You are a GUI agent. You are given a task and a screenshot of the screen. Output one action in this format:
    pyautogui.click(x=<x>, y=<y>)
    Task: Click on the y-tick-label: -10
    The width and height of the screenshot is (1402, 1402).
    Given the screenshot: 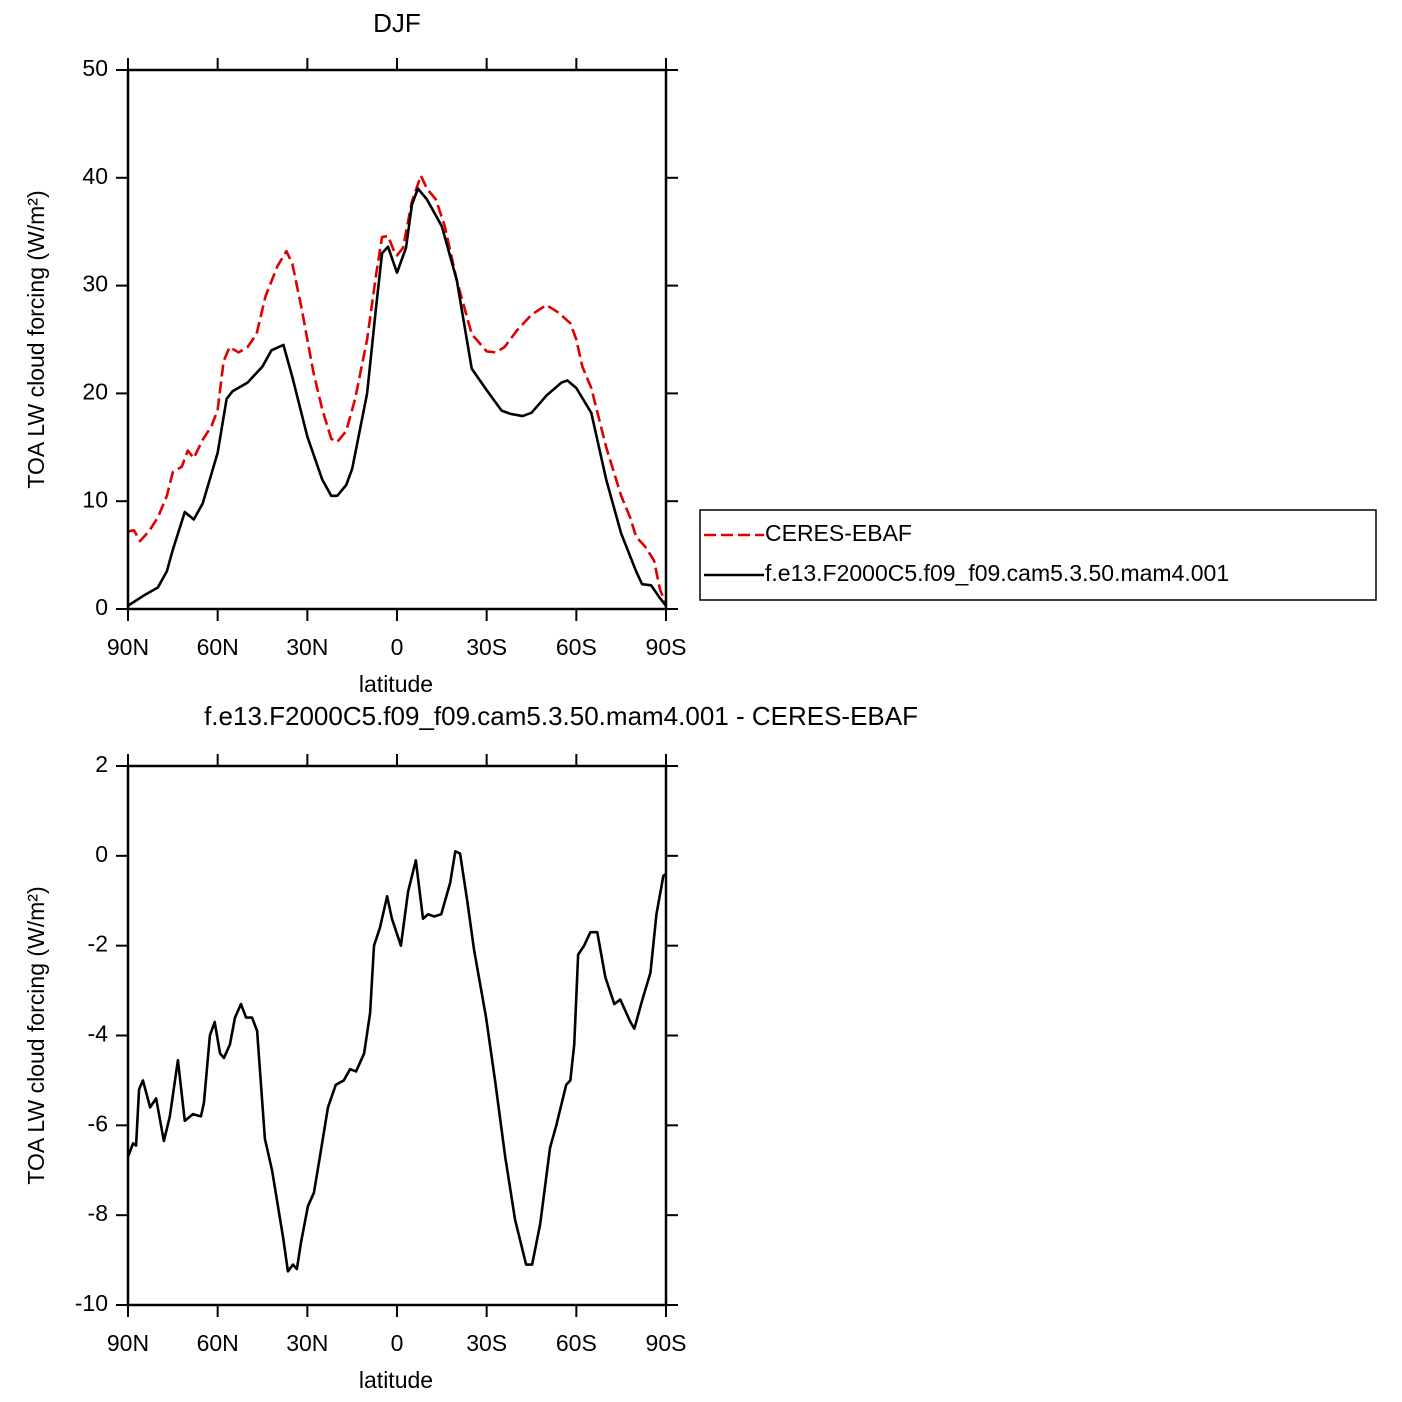 What is the action you would take?
    pyautogui.click(x=91, y=1303)
    